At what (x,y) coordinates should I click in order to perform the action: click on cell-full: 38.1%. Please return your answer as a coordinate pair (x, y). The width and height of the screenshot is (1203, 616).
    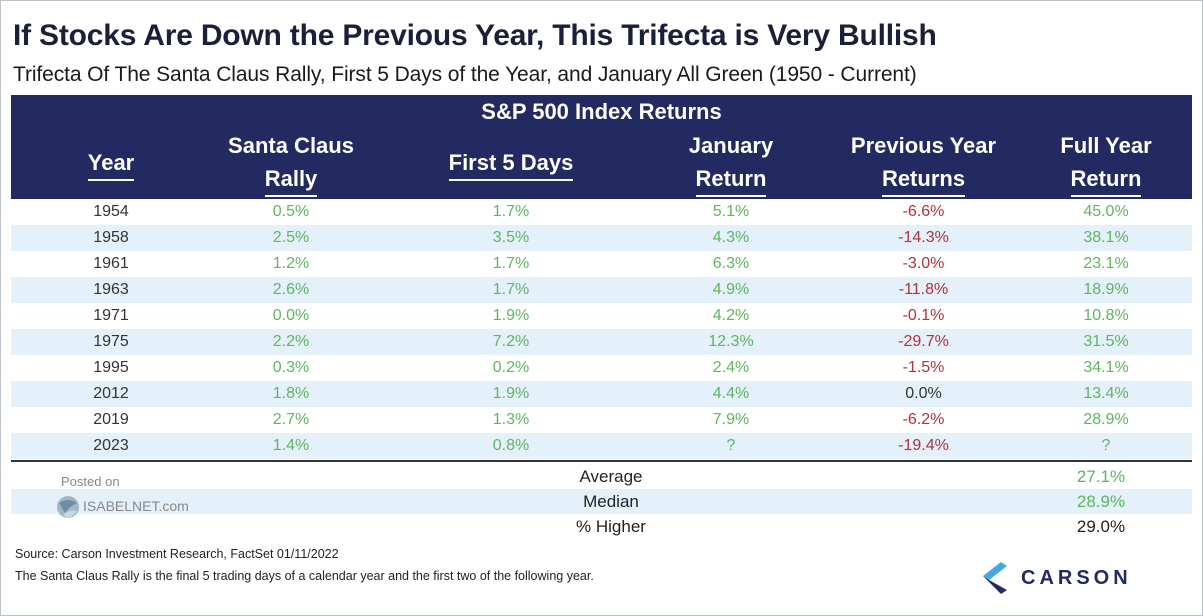
    Looking at the image, I should click on (1106, 237).